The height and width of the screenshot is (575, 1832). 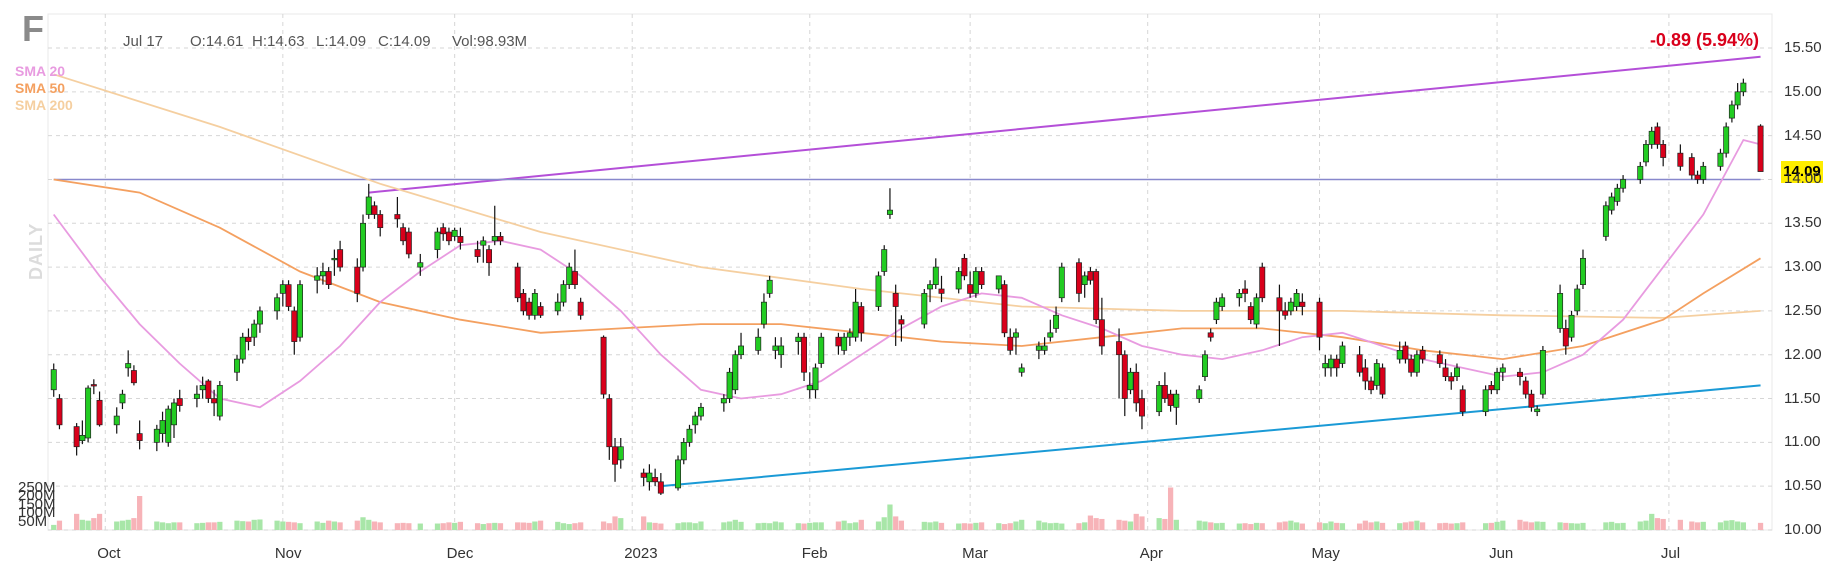 I want to click on time-tick-label: Feb, so click(x=814, y=553).